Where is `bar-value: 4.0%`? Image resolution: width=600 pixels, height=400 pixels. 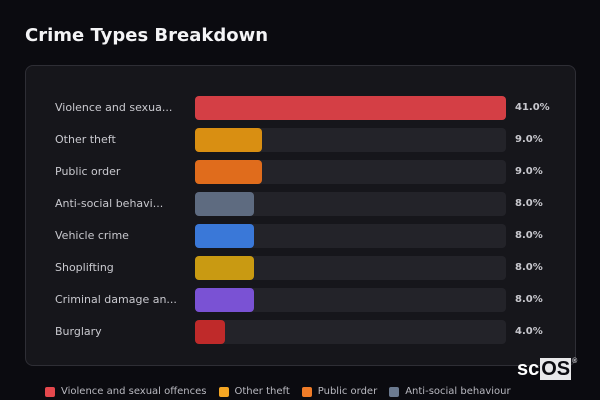
bar-value: 4.0% is located at coordinates (529, 331).